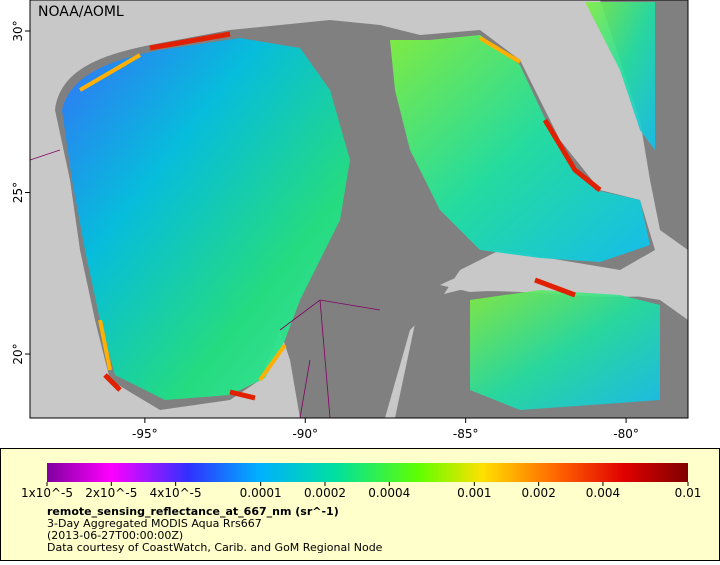 The height and width of the screenshot is (565, 720). What do you see at coordinates (538, 493) in the screenshot?
I see `colorbar-tick-label: 0.002` at bounding box center [538, 493].